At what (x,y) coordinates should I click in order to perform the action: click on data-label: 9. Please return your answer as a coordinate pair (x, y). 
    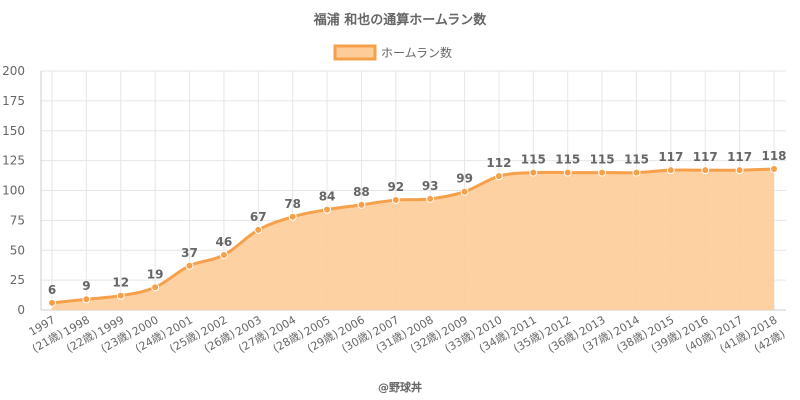
    Looking at the image, I should click on (86, 286).